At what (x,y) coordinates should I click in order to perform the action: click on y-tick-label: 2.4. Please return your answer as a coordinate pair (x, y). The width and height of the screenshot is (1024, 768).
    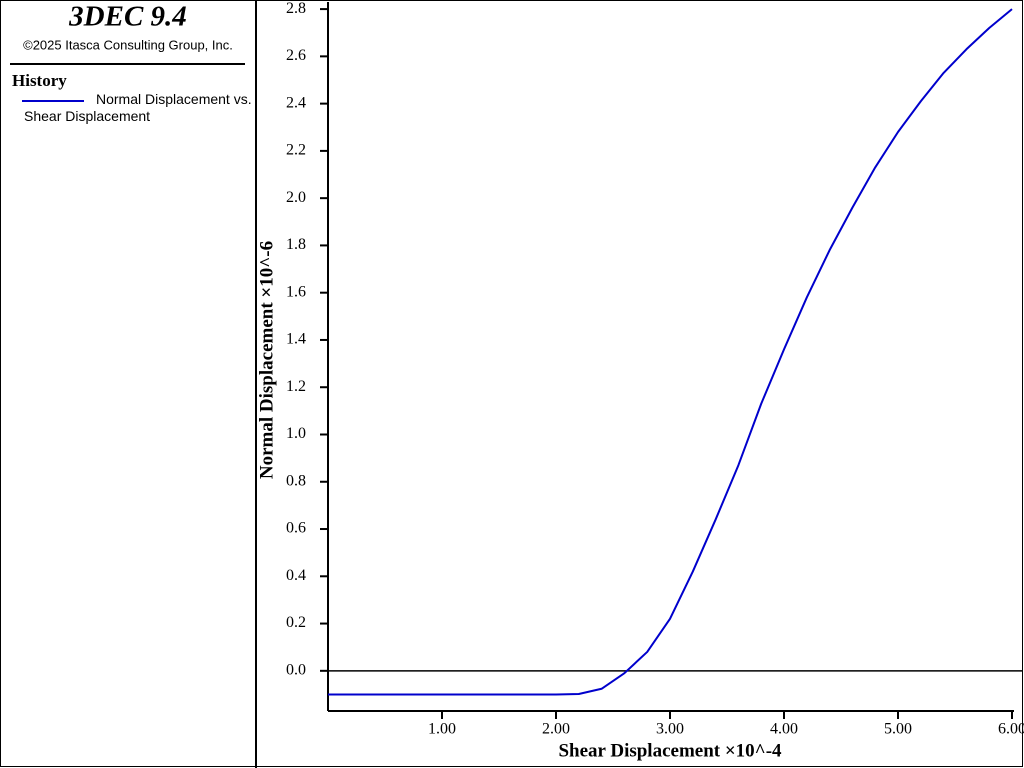
    Looking at the image, I should click on (296, 102).